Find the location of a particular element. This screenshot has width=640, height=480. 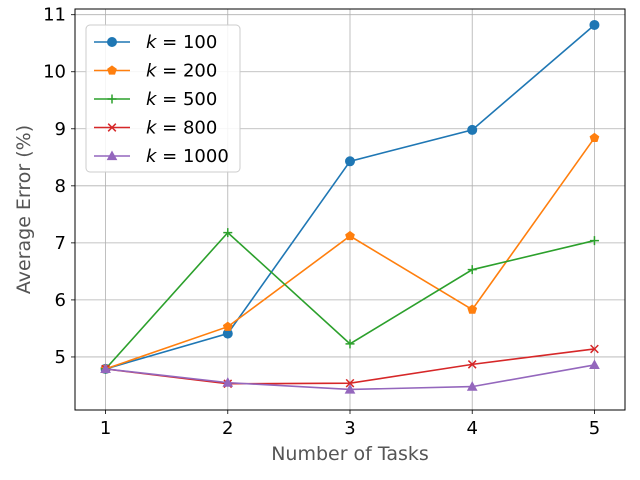

y-tick-label: 10 is located at coordinates (54, 72).